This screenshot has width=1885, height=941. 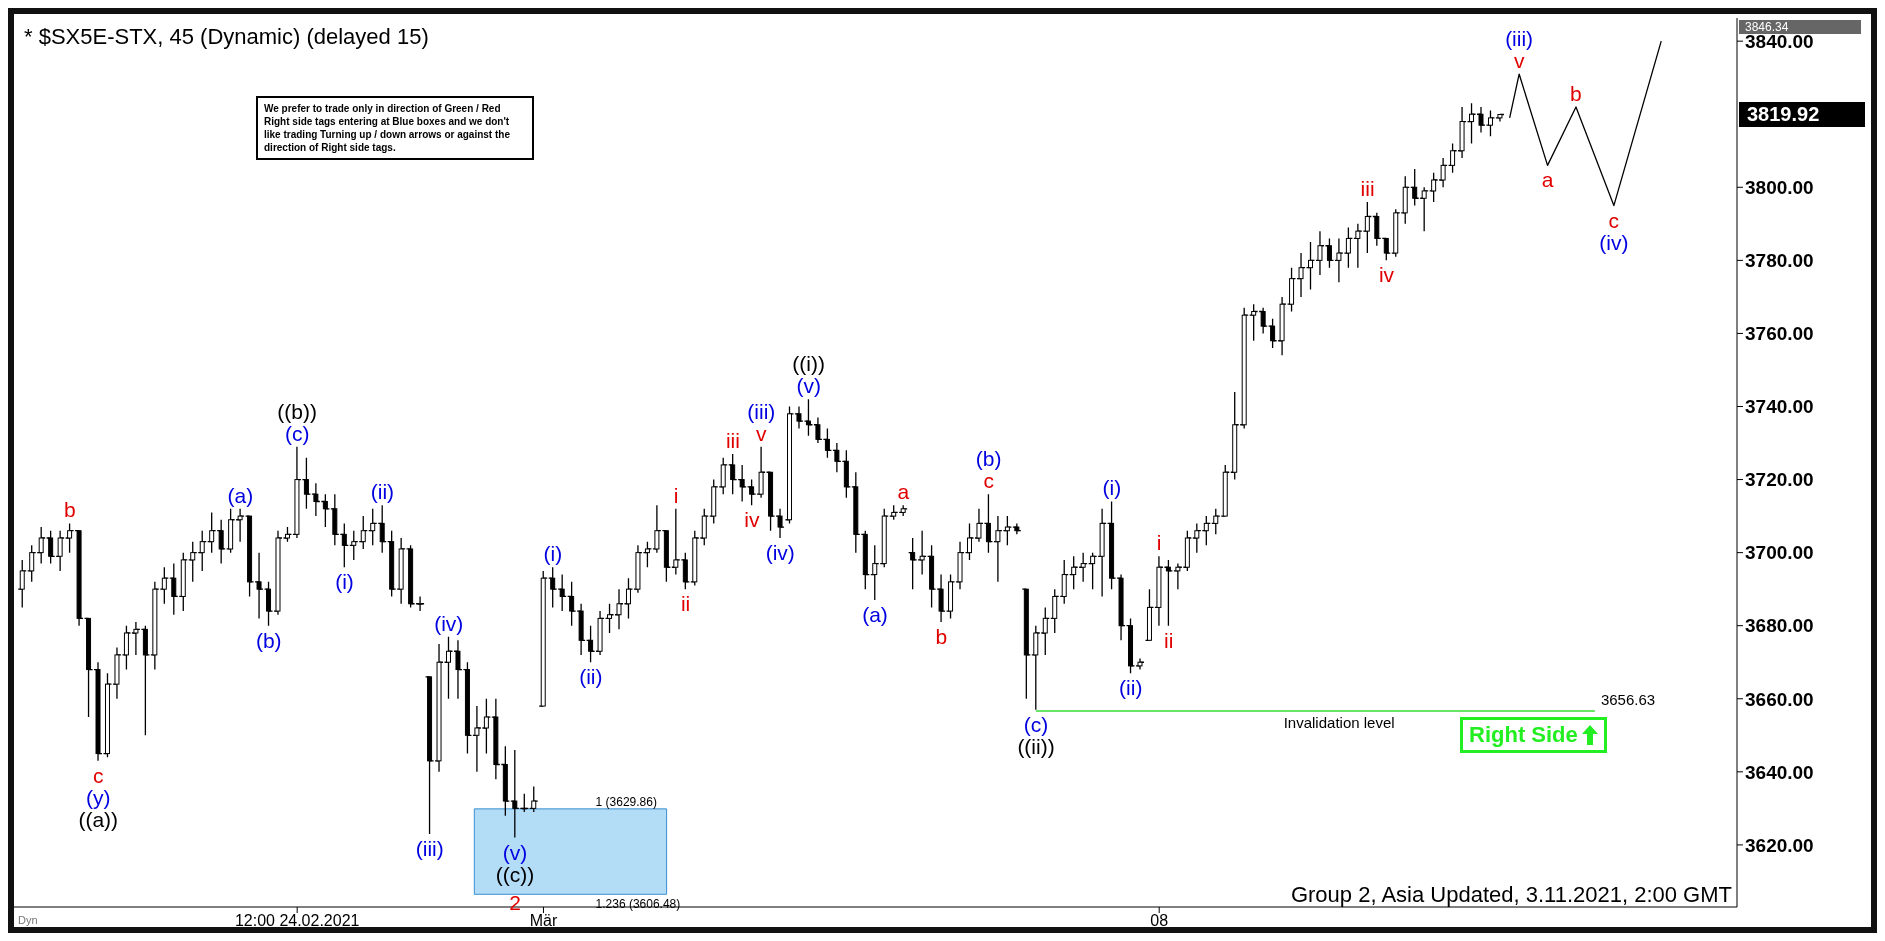 What do you see at coordinates (1800, 27) in the screenshot?
I see `text: 3846.34` at bounding box center [1800, 27].